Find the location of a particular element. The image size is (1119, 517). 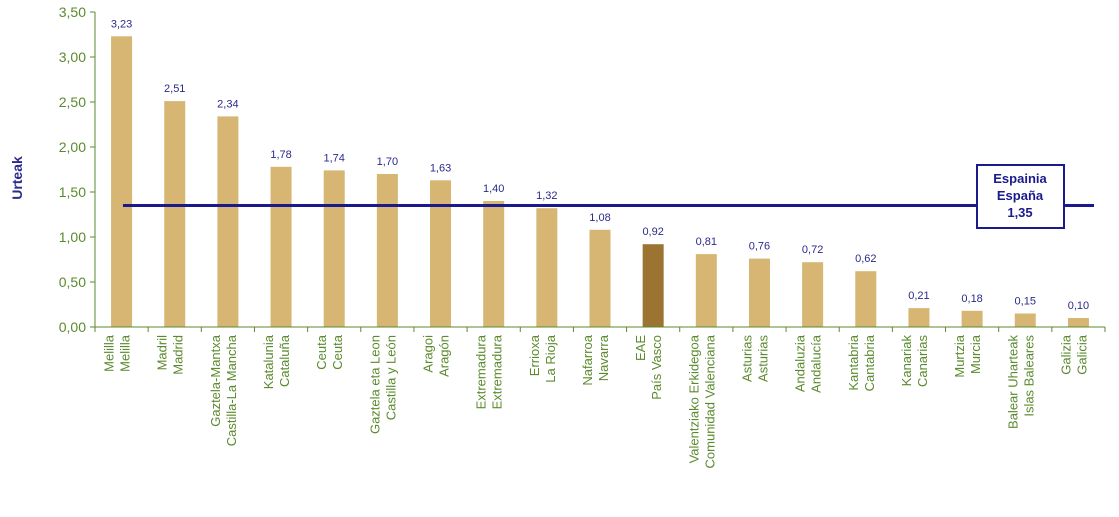

category-label: Cataluña is located at coordinates (284, 360).